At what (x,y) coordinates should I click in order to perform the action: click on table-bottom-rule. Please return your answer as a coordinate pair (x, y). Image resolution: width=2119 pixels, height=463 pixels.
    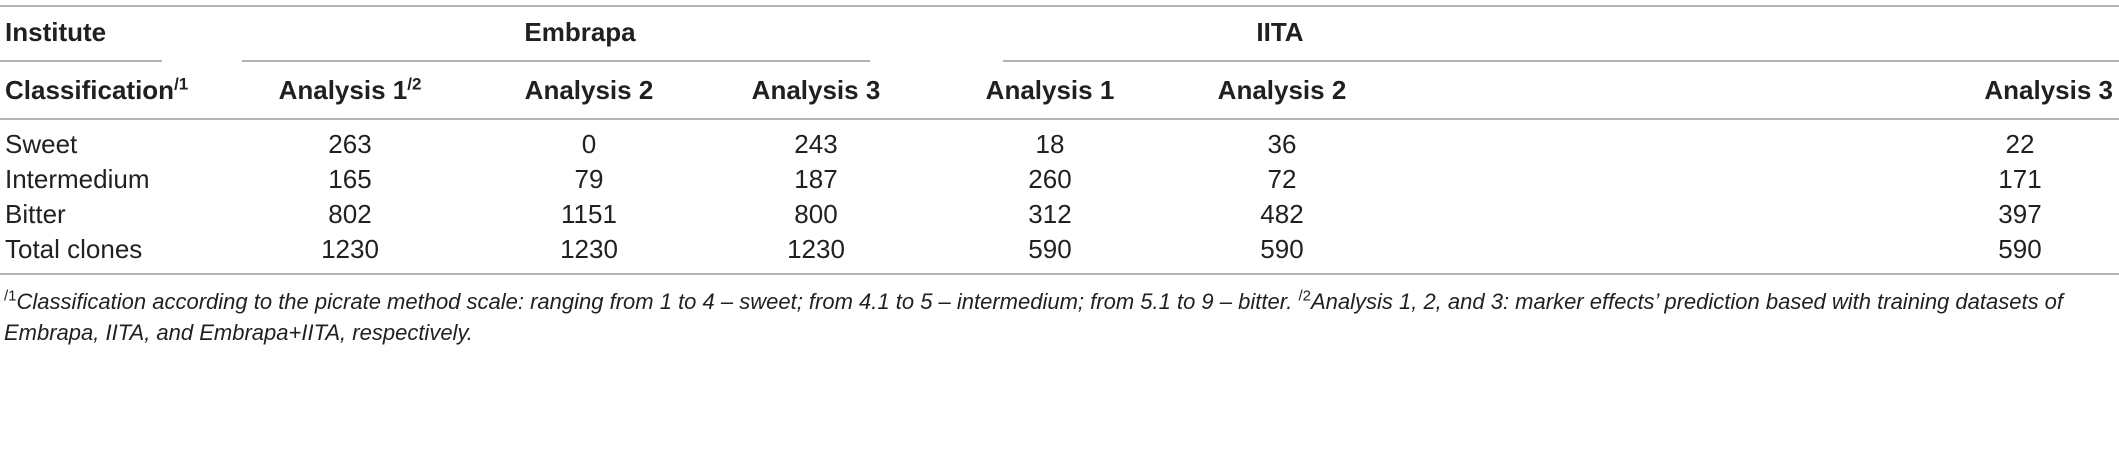
    Looking at the image, I should click on (1059, 274).